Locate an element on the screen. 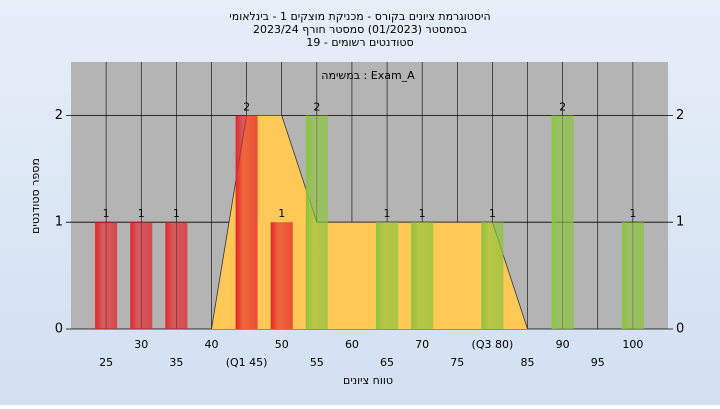  x-tick-label: 30 is located at coordinates (141, 344).